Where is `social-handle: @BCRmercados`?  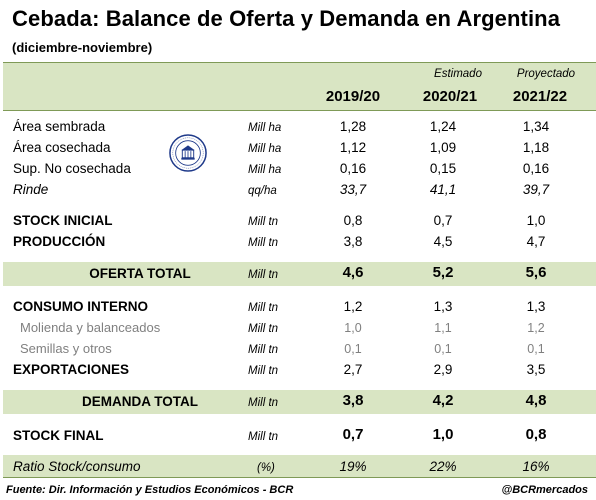
social-handle: @BCRmercados is located at coordinates (544, 490).